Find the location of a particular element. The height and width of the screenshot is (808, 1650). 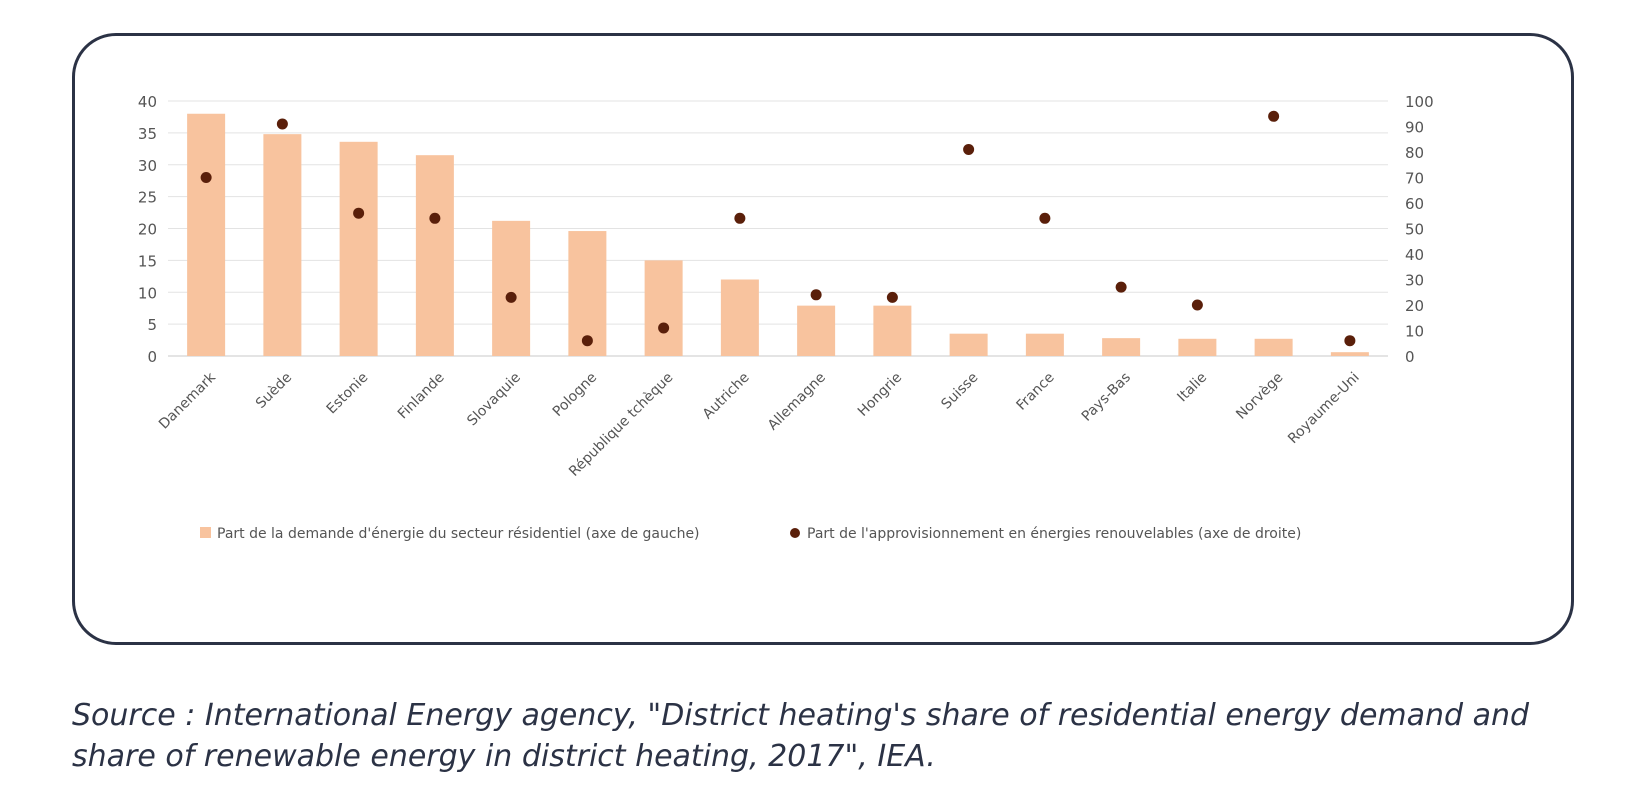

y-left-tick-label: 25 is located at coordinates (147, 198).